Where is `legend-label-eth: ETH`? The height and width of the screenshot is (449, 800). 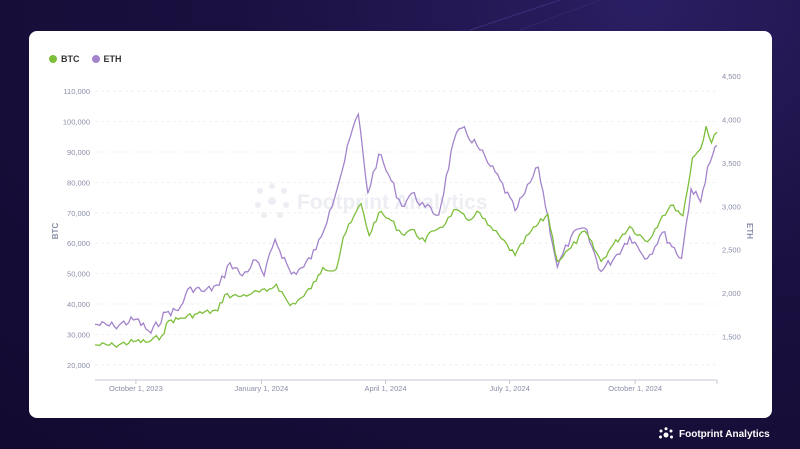 legend-label-eth: ETH is located at coordinates (112, 59).